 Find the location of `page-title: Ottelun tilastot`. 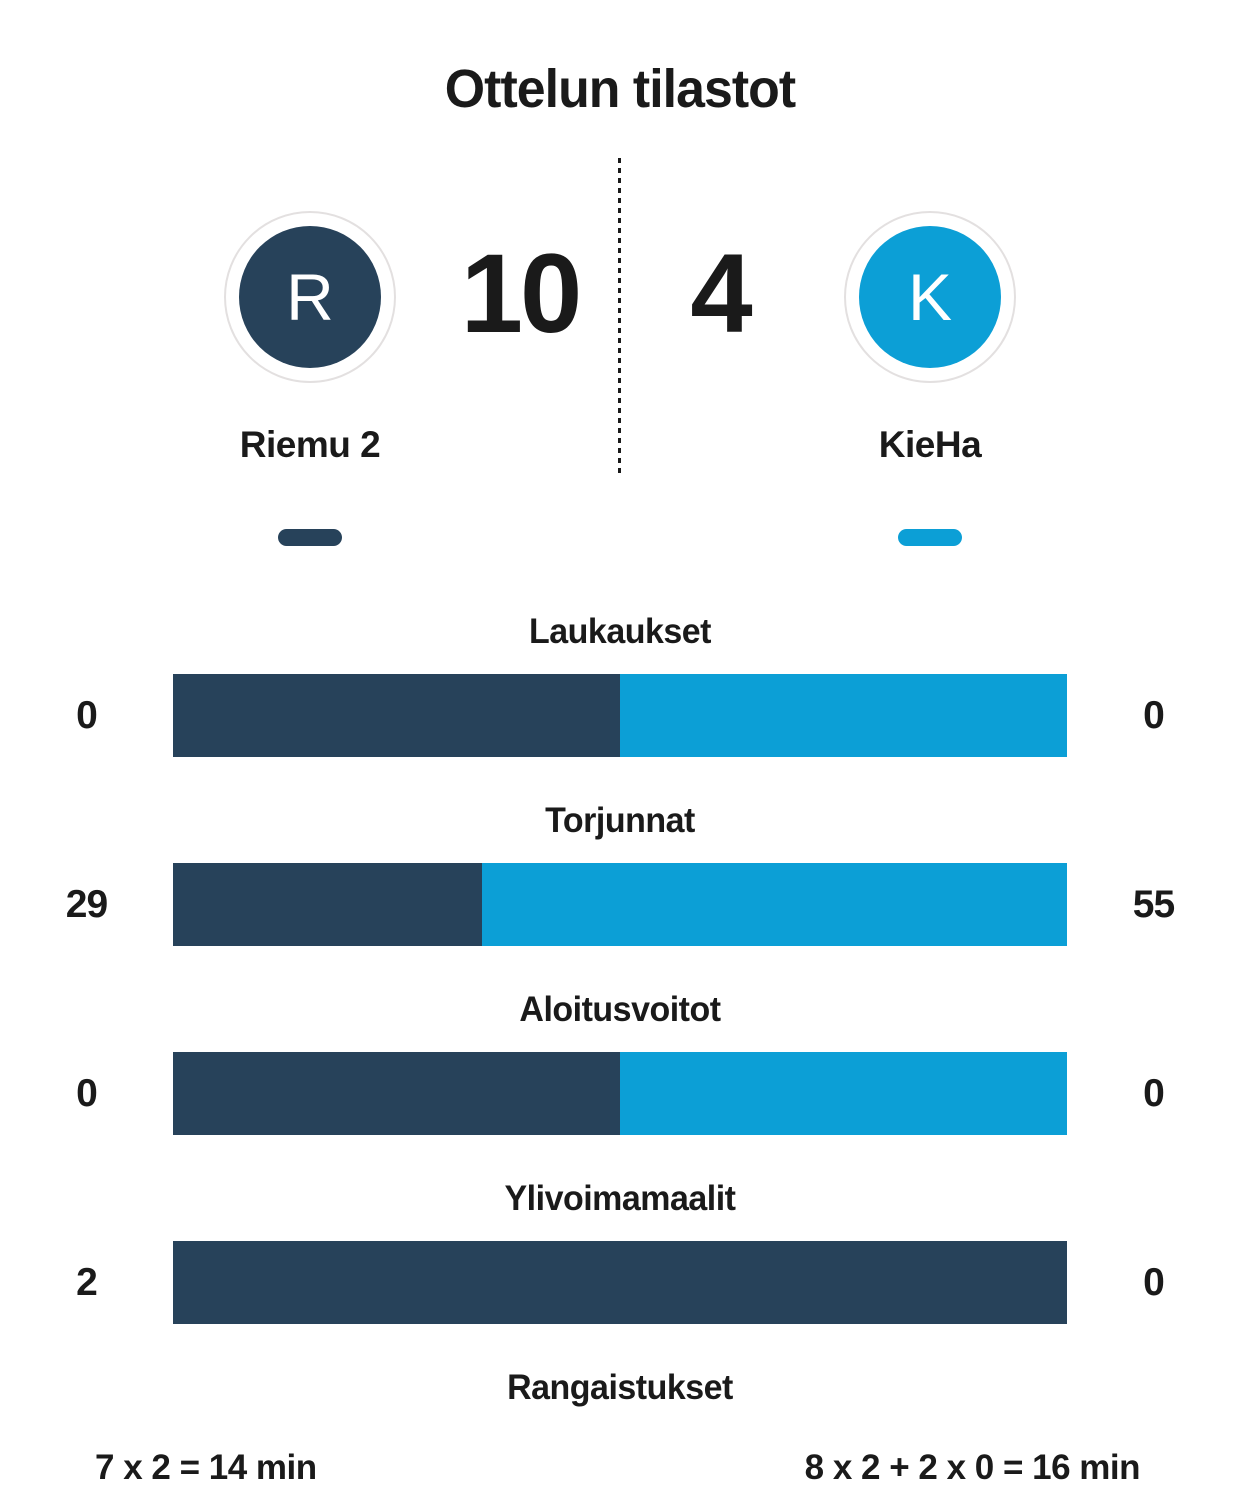

page-title: Ottelun tilastot is located at coordinates (620, 89).